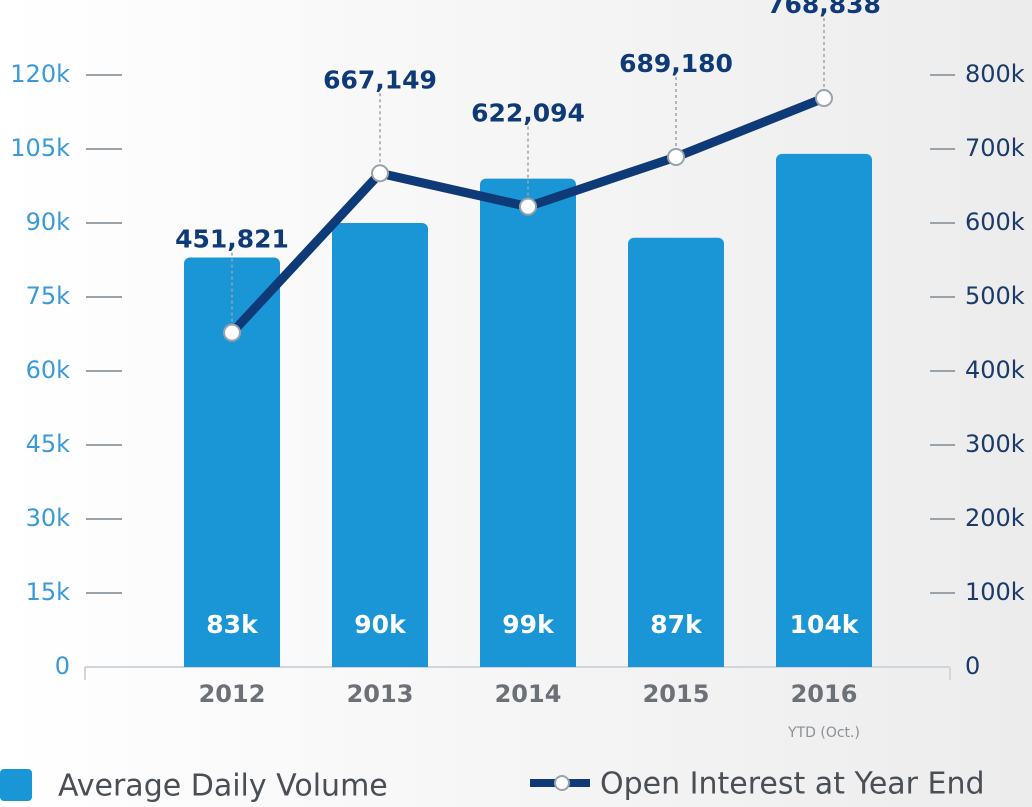 The image size is (1032, 807). I want to click on y2-tick-label: 500k, so click(995, 296).